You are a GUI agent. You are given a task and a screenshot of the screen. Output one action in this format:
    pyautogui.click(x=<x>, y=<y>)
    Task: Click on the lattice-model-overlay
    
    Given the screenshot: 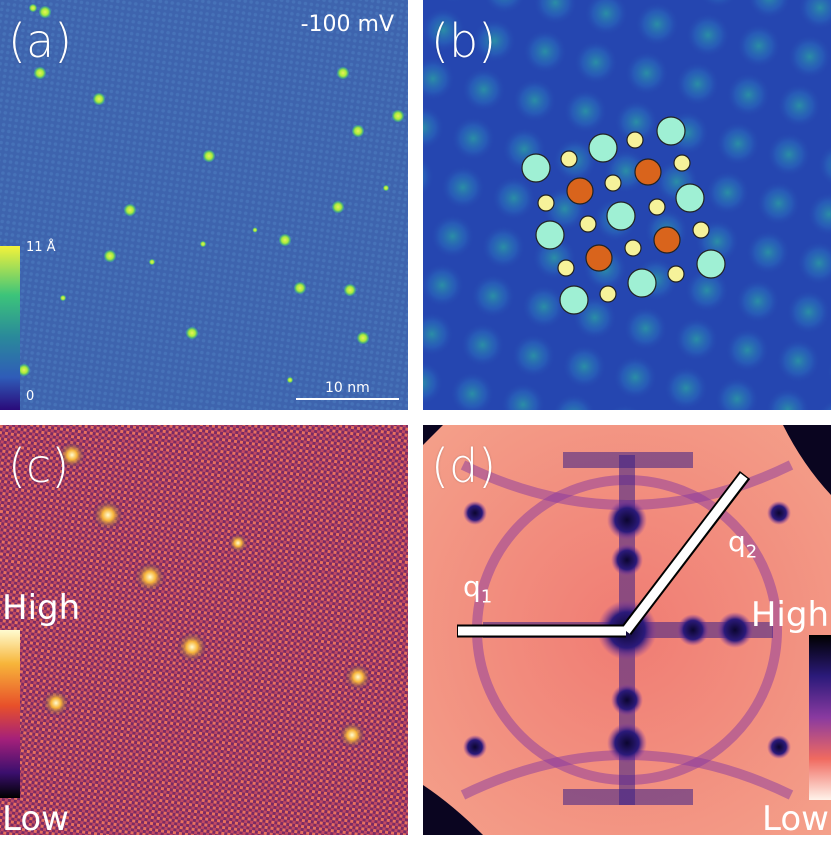 What is the action you would take?
    pyautogui.click(x=623, y=215)
    